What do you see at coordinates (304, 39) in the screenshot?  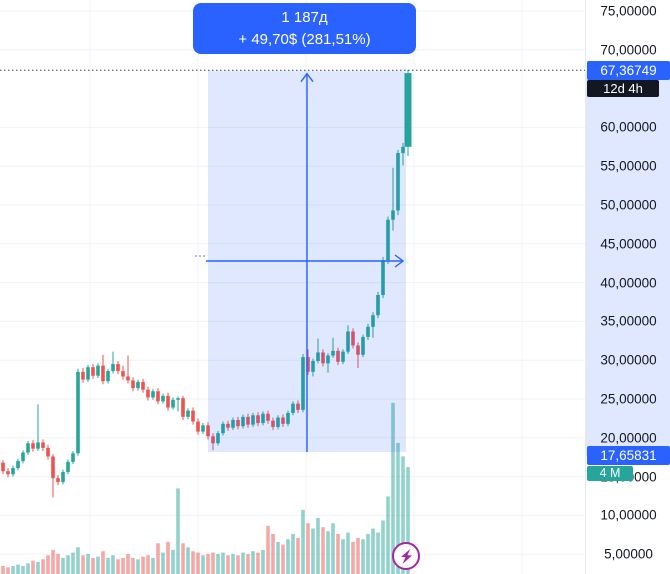 I see `measure-tooltip-change: + 49,70$ (281,51%)` at bounding box center [304, 39].